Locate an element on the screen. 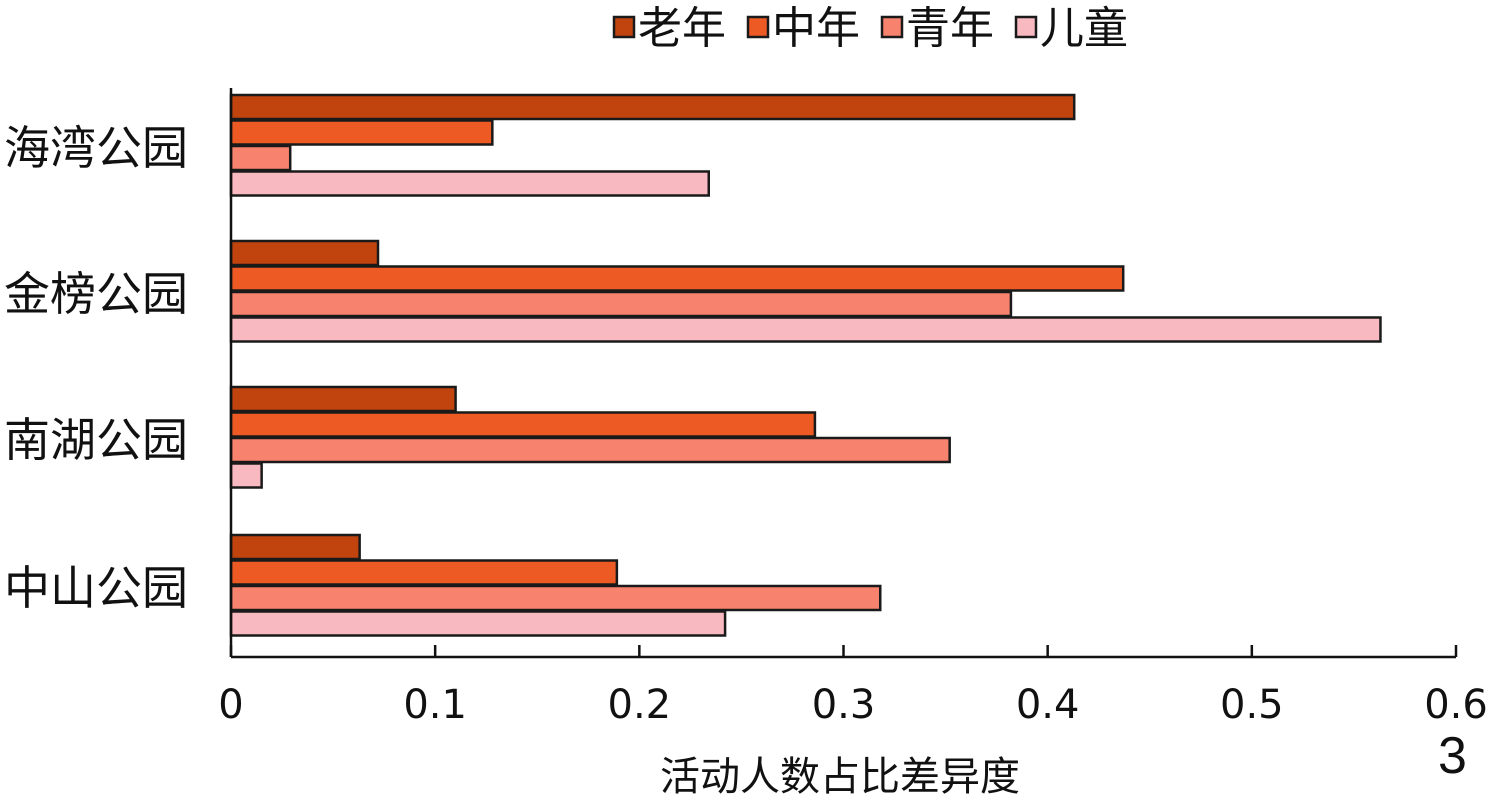 This screenshot has width=1488, height=802. x-tick-label: 0.2 is located at coordinates (640, 705).